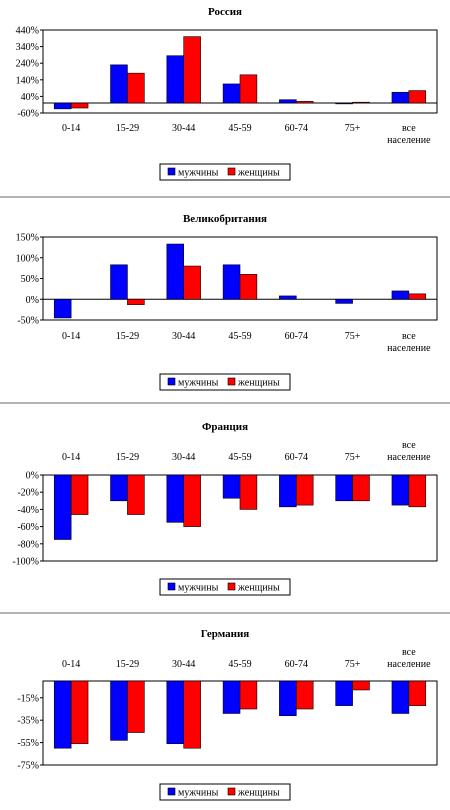 This screenshot has height=810, width=450. I want to click on y-tick-label: -80%, so click(28, 544).